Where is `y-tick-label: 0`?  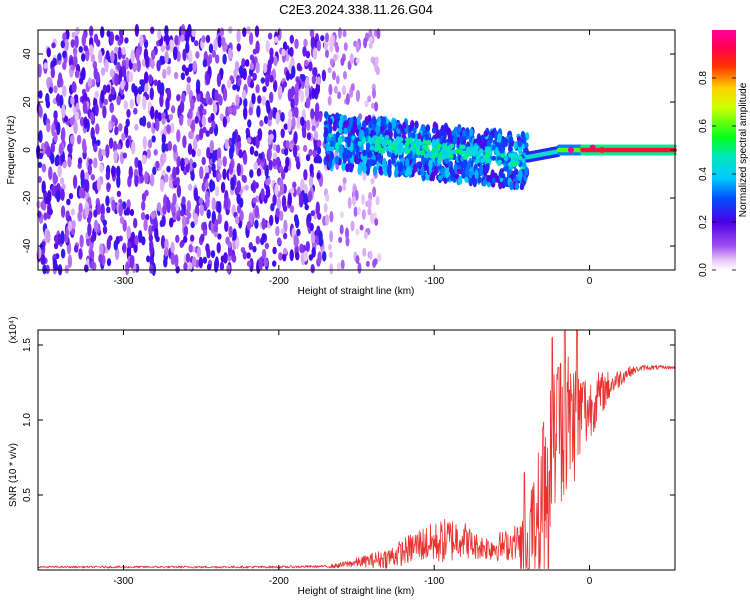
y-tick-label: 0 is located at coordinates (27, 150).